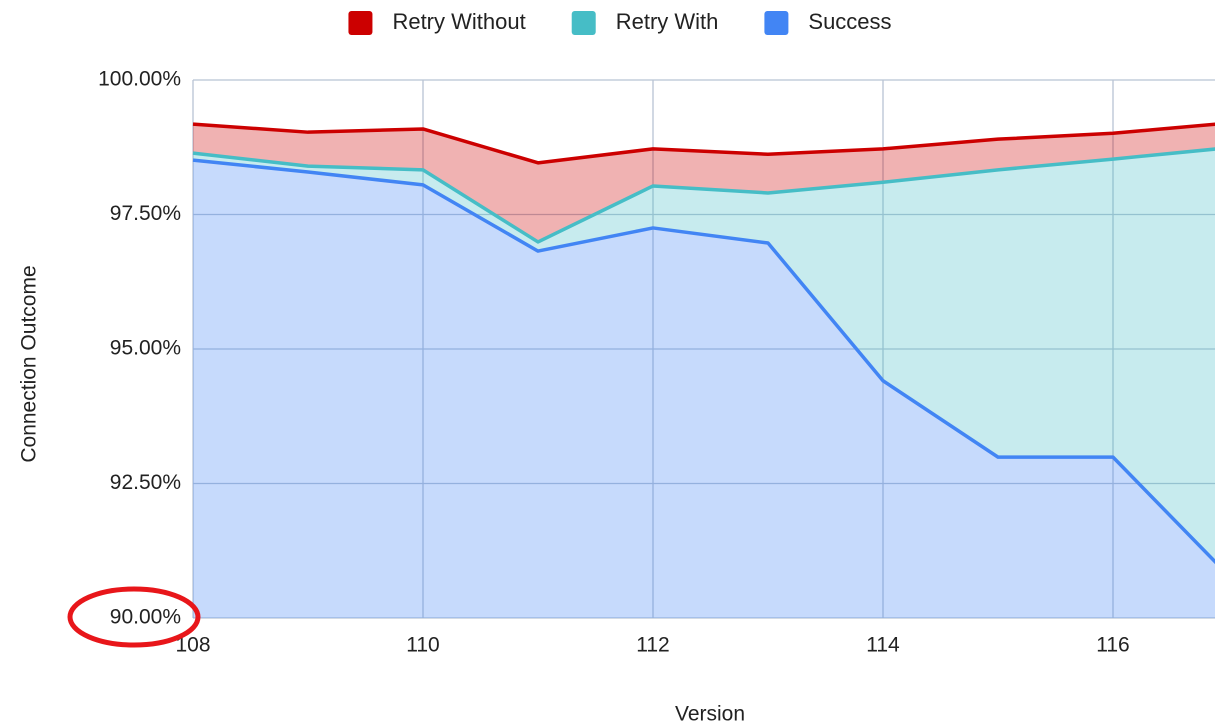 Image resolution: width=1215 pixels, height=728 pixels. What do you see at coordinates (145, 213) in the screenshot?
I see `y-tick-label: 97.50%` at bounding box center [145, 213].